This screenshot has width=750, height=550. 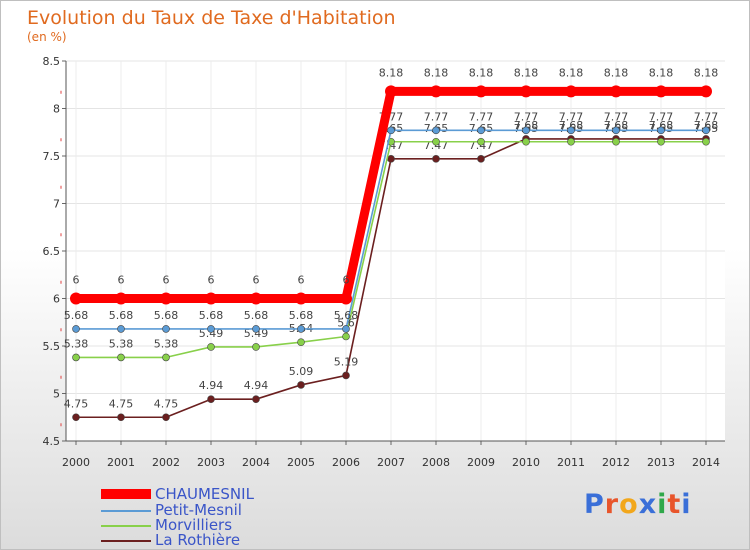 I want to click on x-tick-label: 2006, so click(x=346, y=462).